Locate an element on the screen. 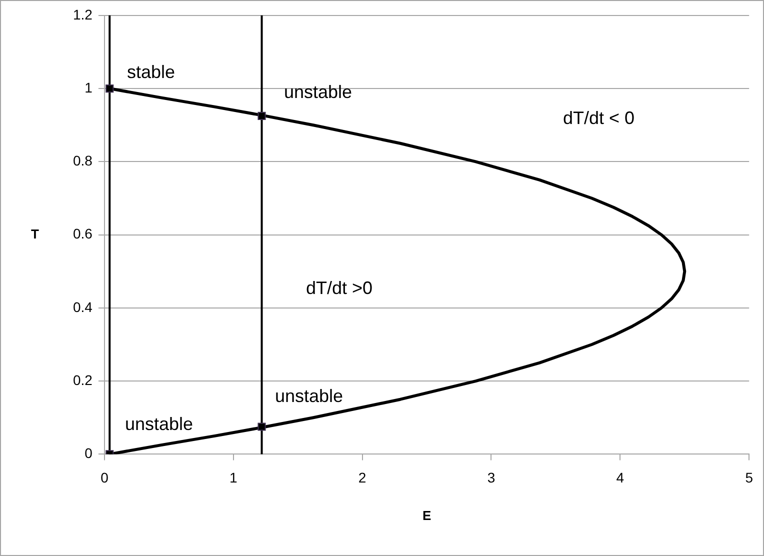 Image resolution: width=764 pixels, height=556 pixels. y-tick-label: 0 is located at coordinates (88, 453).